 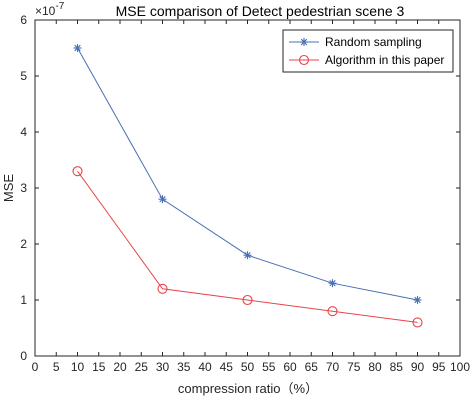 What do you see at coordinates (8, 188) in the screenshot?
I see `y-axis-label: MSE` at bounding box center [8, 188].